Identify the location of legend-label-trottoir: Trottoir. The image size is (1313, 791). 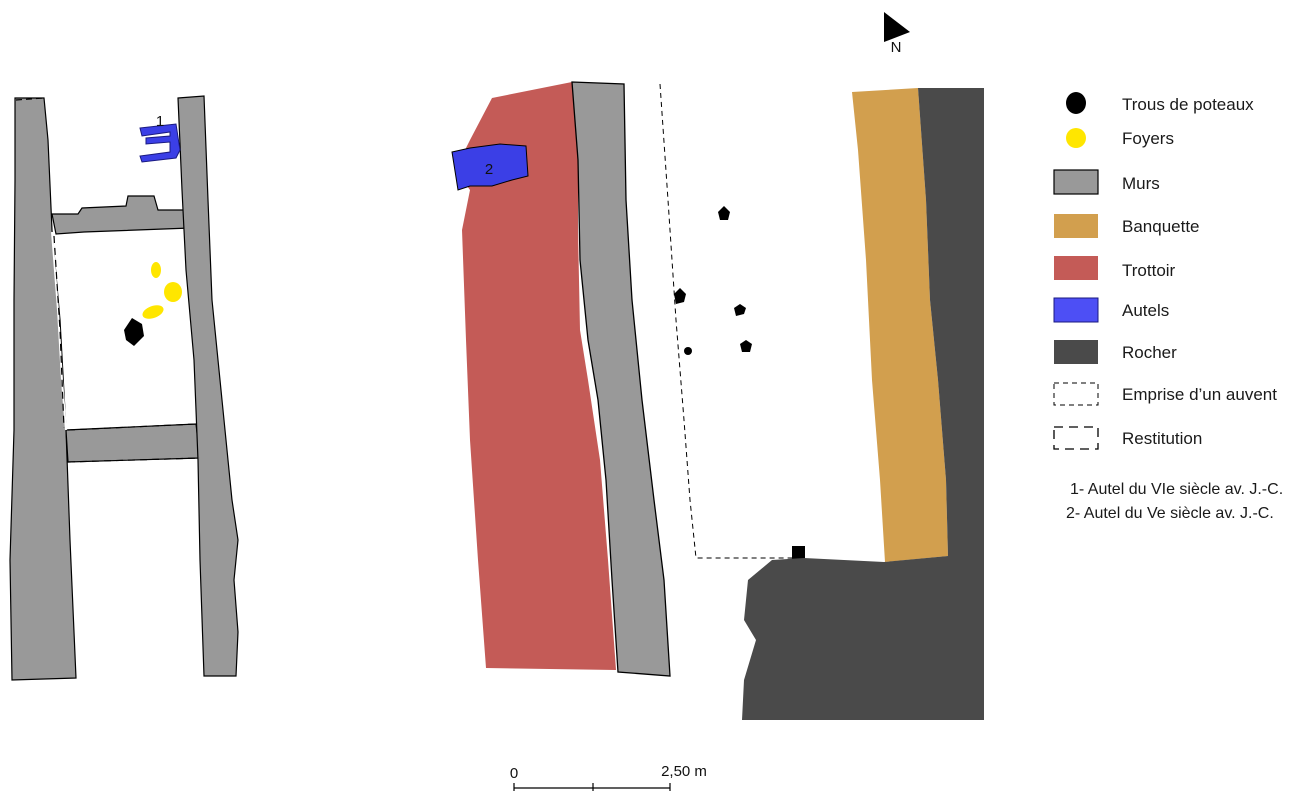
(1149, 270).